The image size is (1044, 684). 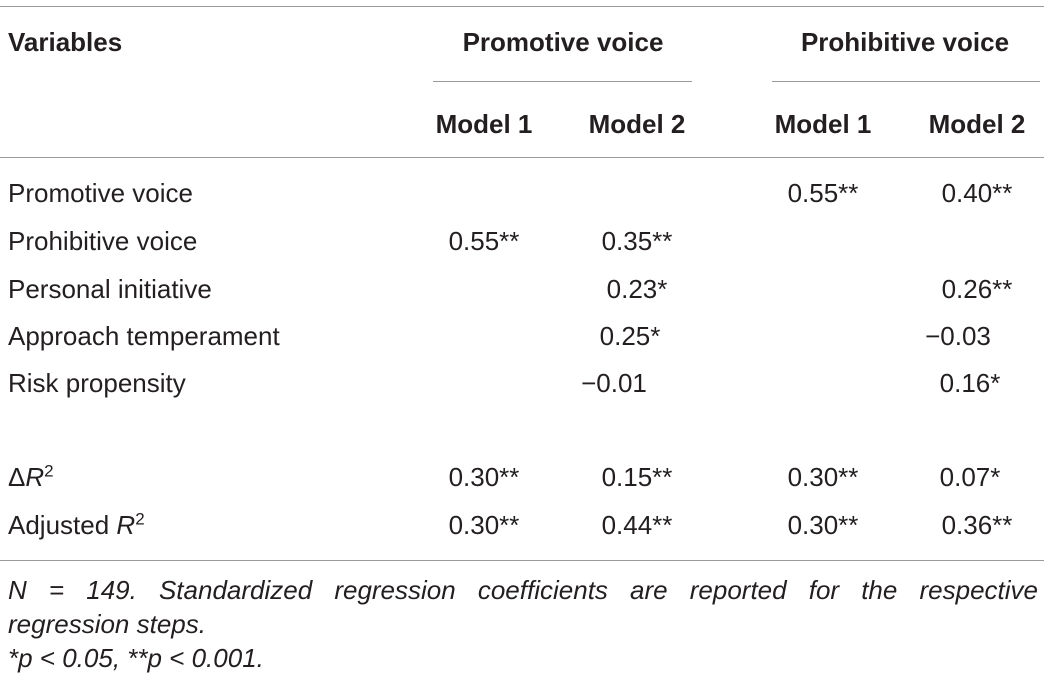 What do you see at coordinates (522, 6) in the screenshot?
I see `top-rule` at bounding box center [522, 6].